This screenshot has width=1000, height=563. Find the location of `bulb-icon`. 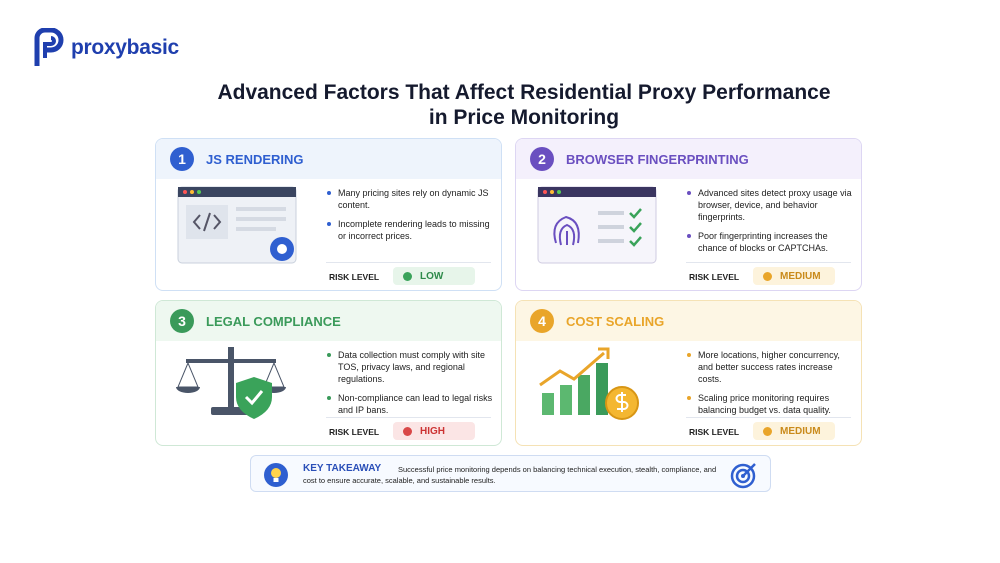

bulb-icon is located at coordinates (276, 475).